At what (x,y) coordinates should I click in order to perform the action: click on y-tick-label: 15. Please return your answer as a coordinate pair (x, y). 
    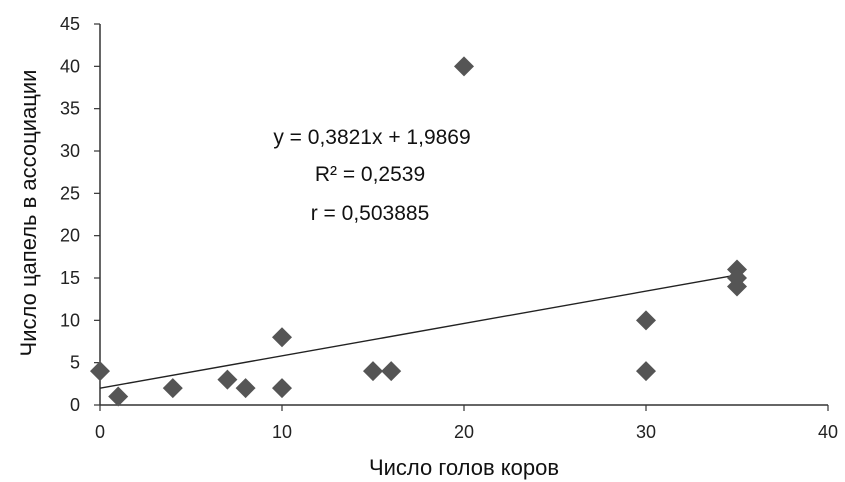
    Looking at the image, I should click on (70, 278).